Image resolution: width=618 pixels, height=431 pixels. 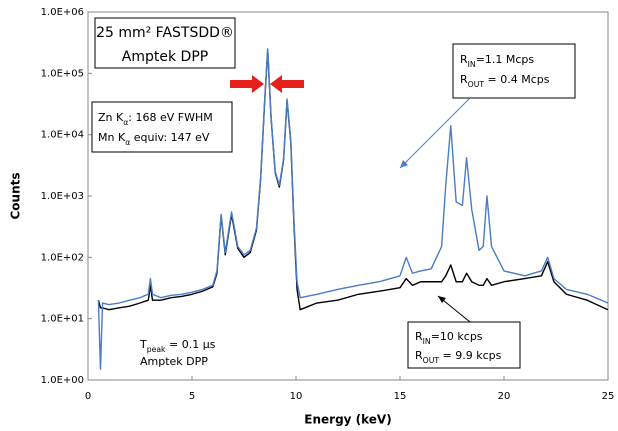 I want to click on annotation-text: Mn Kα equiv: 147 eV, so click(x=154, y=139).